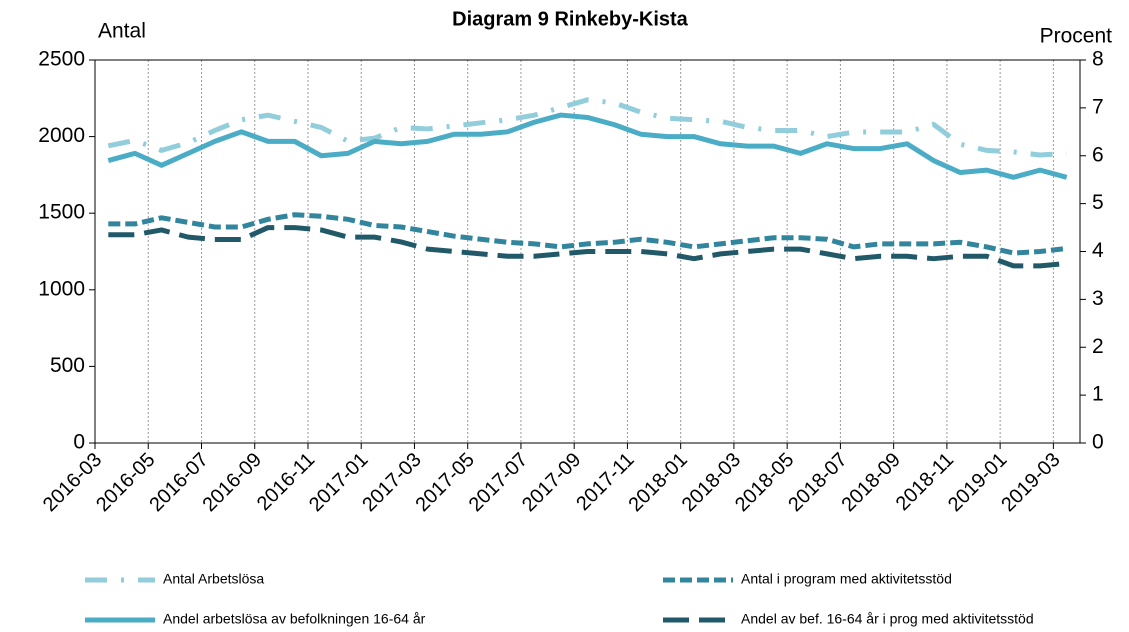 This screenshot has height=632, width=1129. I want to click on y2-tick-label: 8, so click(1098, 59).